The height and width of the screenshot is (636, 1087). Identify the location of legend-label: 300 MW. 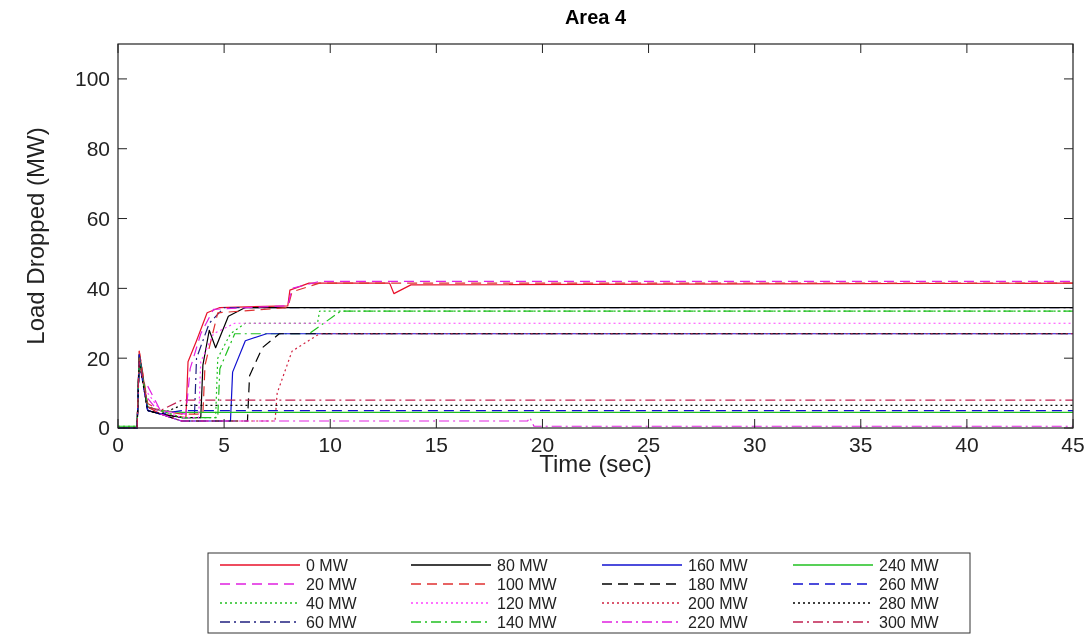
(909, 622).